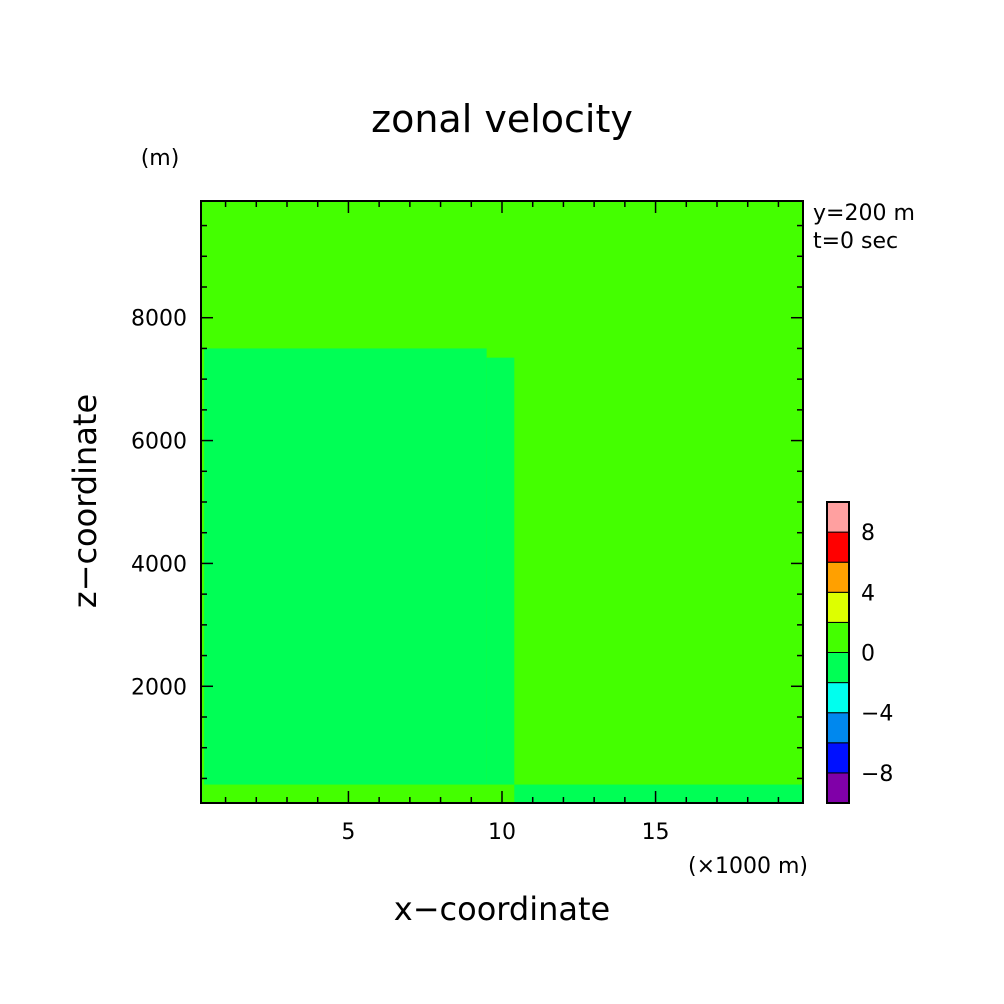  Describe the element at coordinates (502, 909) in the screenshot. I see `x-axis-label: x−coordinate` at that location.